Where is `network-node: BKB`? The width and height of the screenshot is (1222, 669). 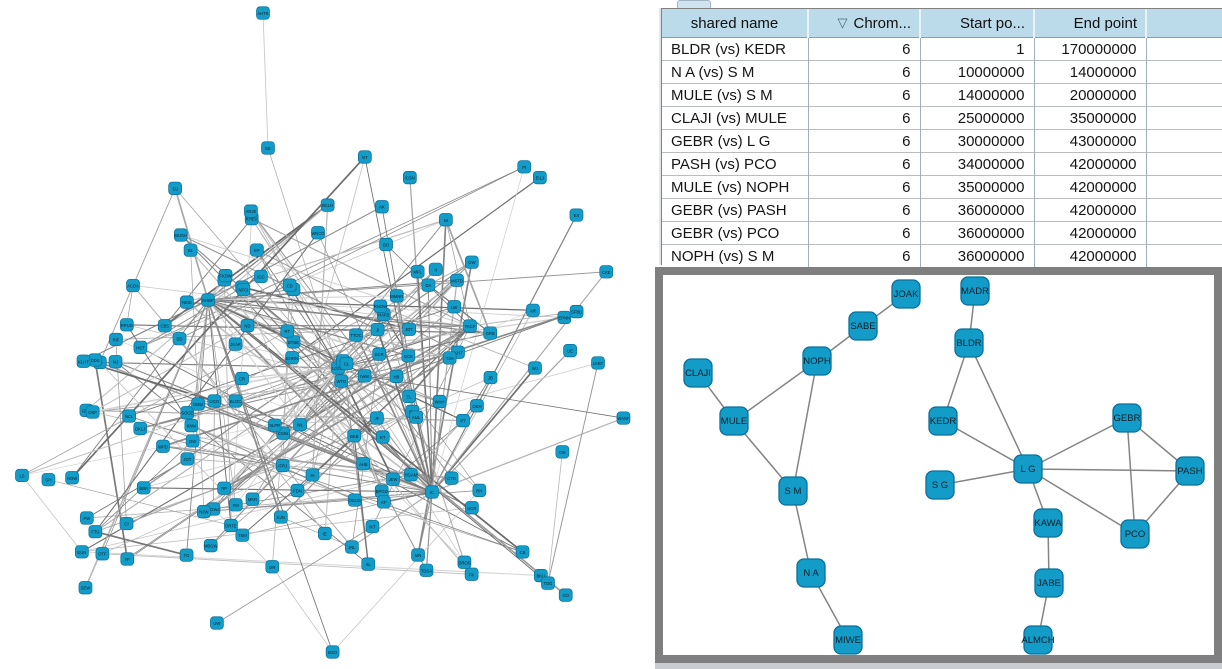
network-node: BKB is located at coordinates (354, 436).